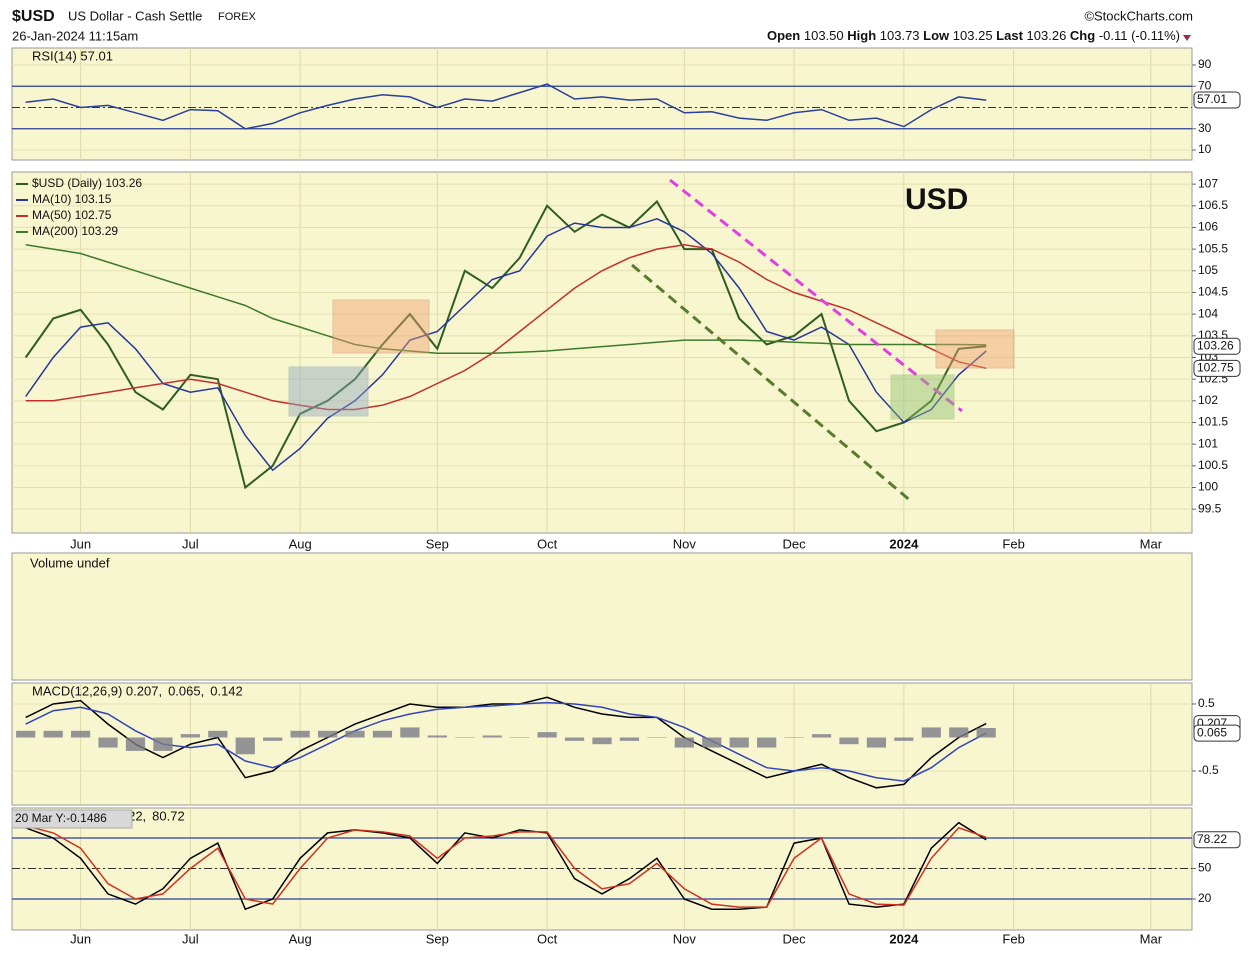 This screenshot has height=954, width=1257. Describe the element at coordinates (1082, 35) in the screenshot. I see `quote-label: Chg` at that location.